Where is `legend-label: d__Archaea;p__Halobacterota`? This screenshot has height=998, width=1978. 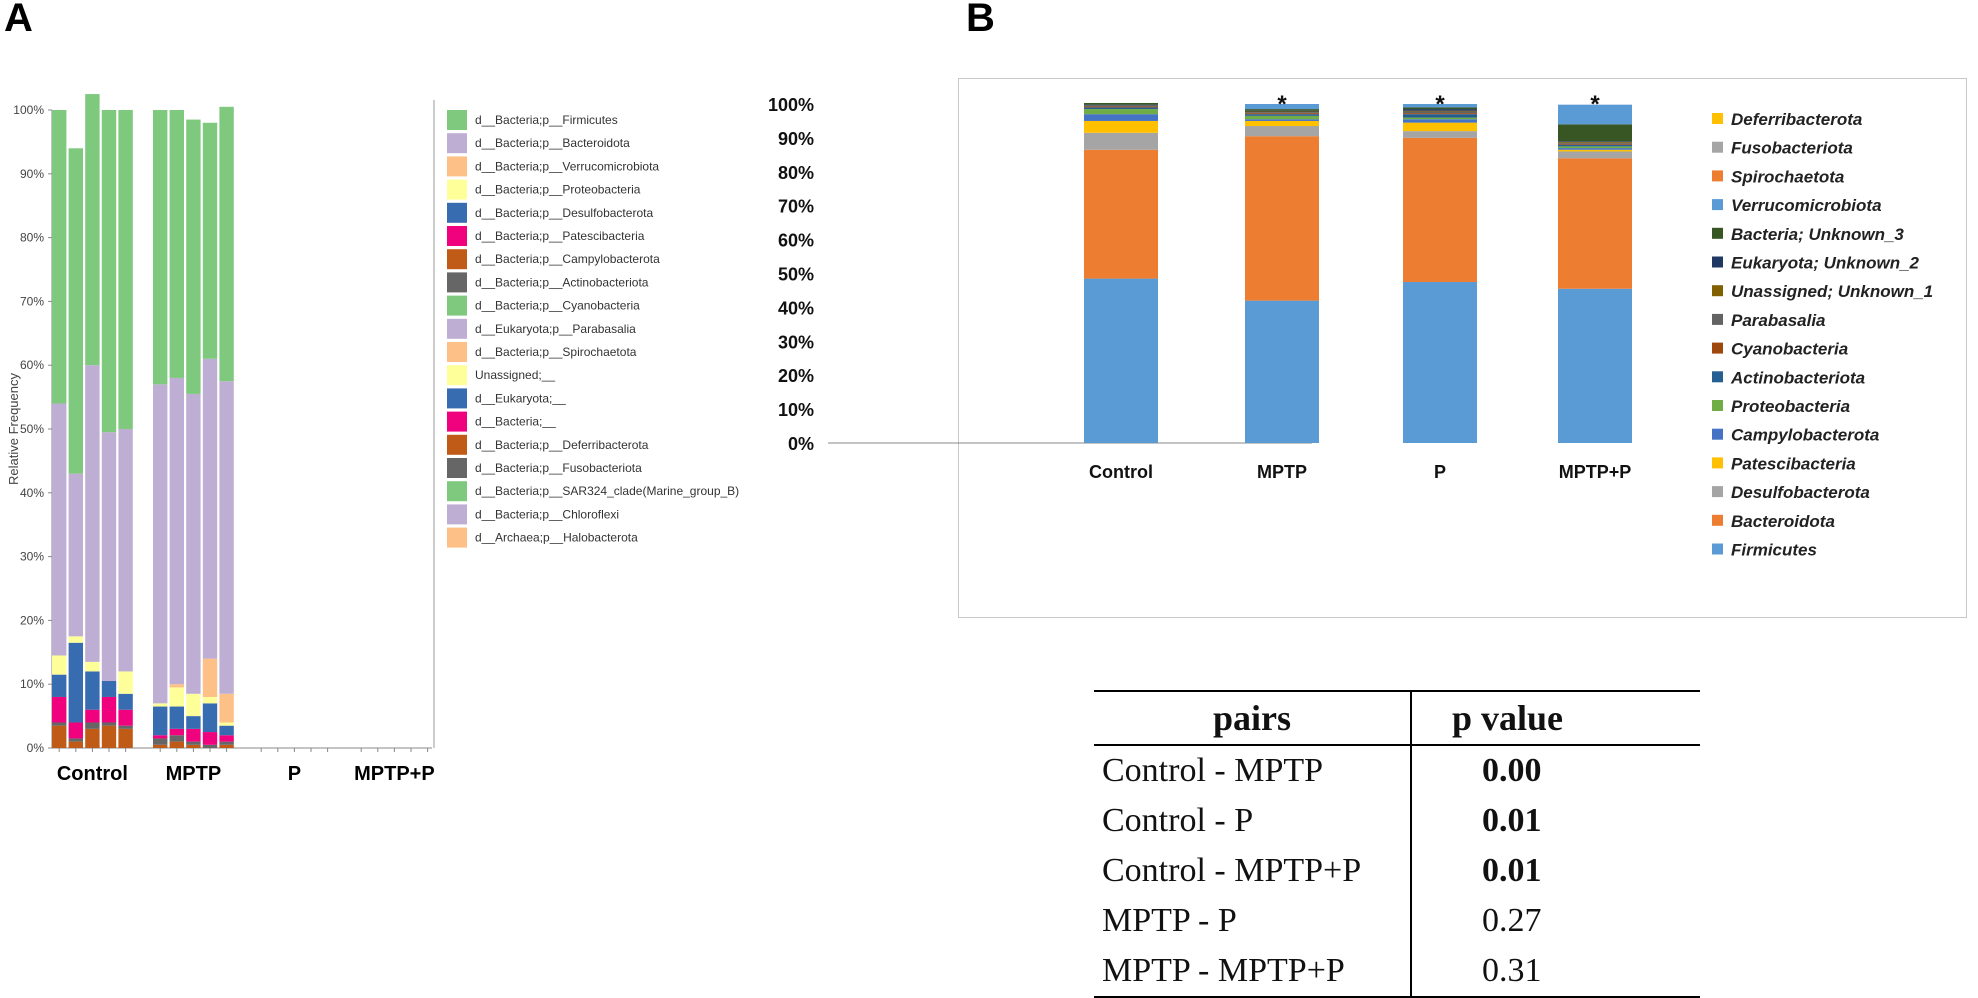
legend-label: d__Archaea;p__Halobacterota is located at coordinates (556, 538).